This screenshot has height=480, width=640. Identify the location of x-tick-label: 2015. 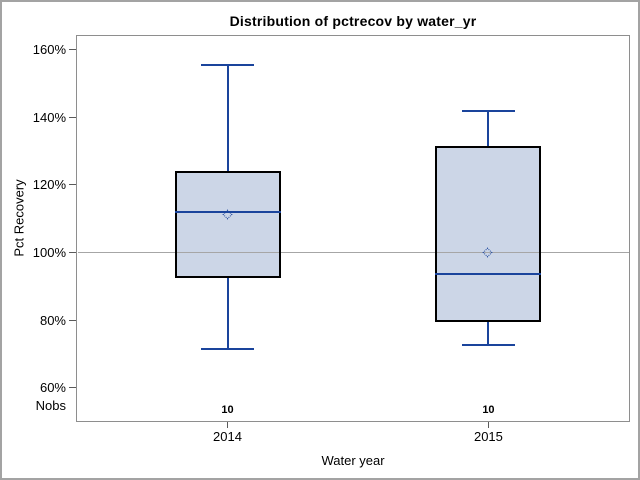
(488, 436).